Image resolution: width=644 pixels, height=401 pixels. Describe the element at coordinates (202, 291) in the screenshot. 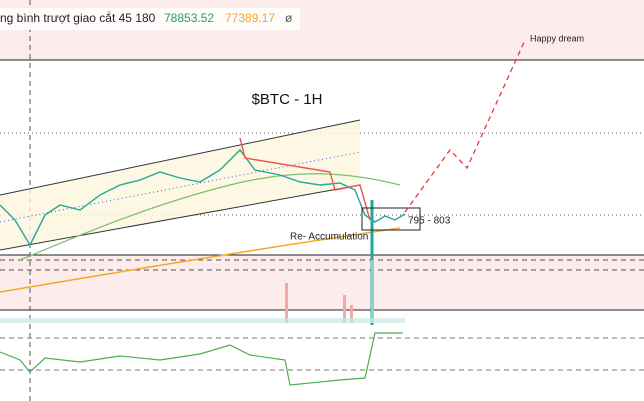

I see `volume` at that location.